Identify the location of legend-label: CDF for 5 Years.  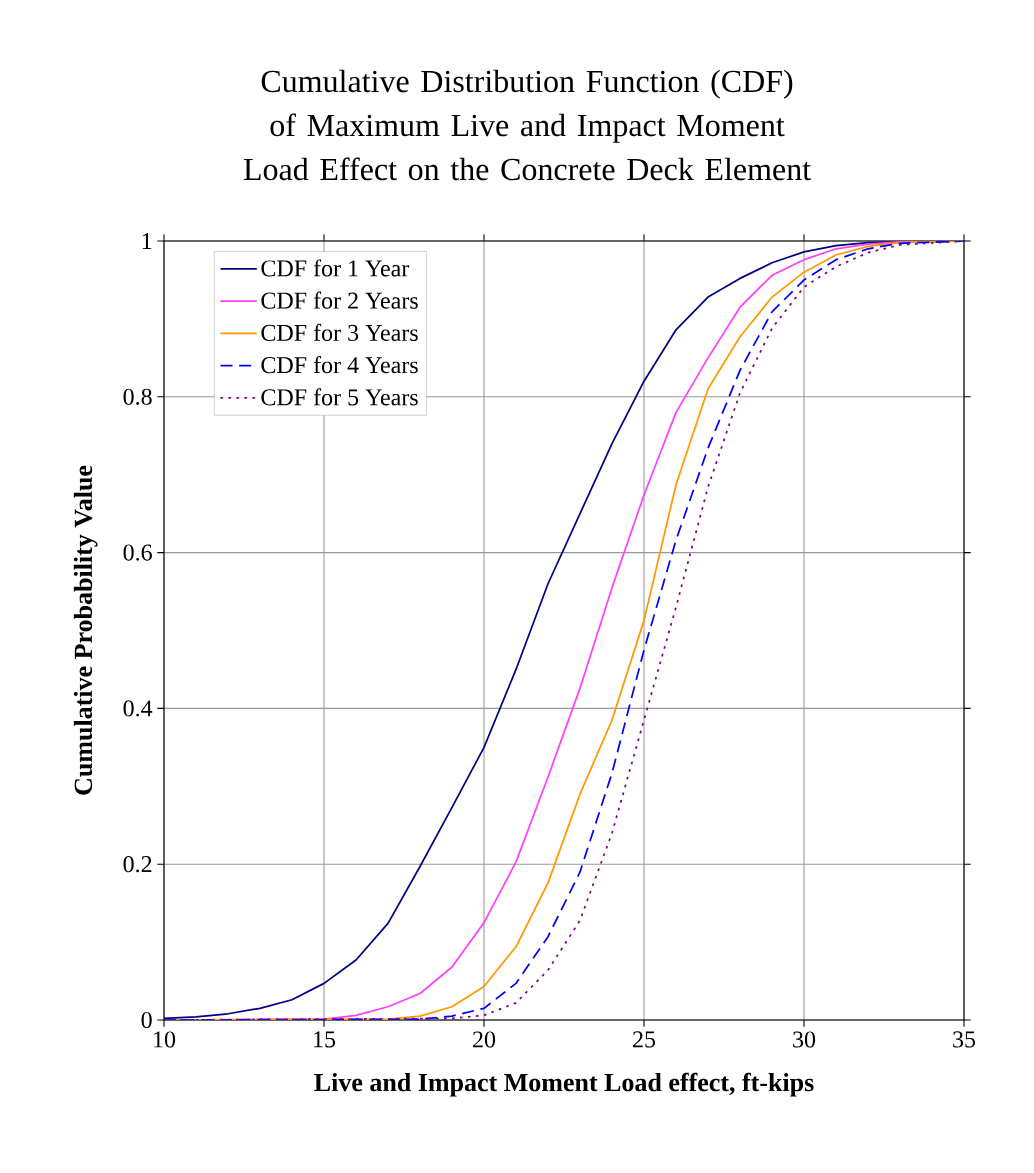
(339, 397).